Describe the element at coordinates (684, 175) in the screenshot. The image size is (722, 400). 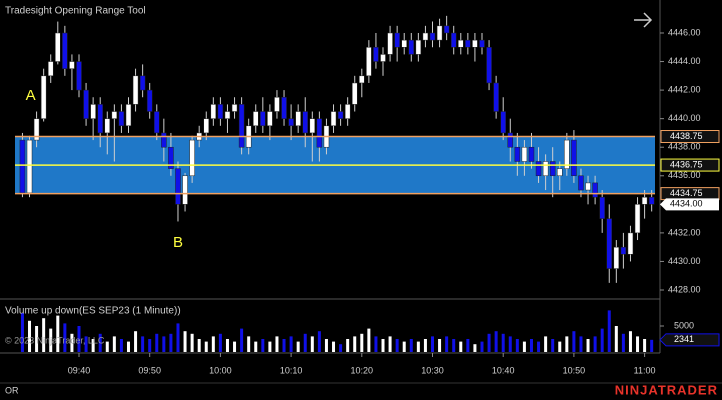
I see `y-tick-label: 4436.00` at that location.